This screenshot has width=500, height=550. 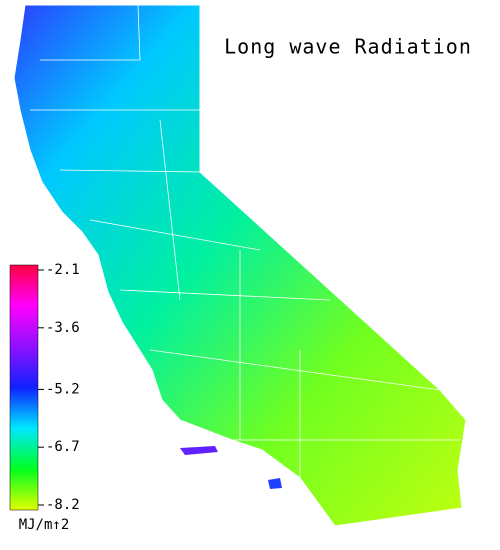 I want to click on colorbar-tick-label: -6.7, so click(x=63, y=447).